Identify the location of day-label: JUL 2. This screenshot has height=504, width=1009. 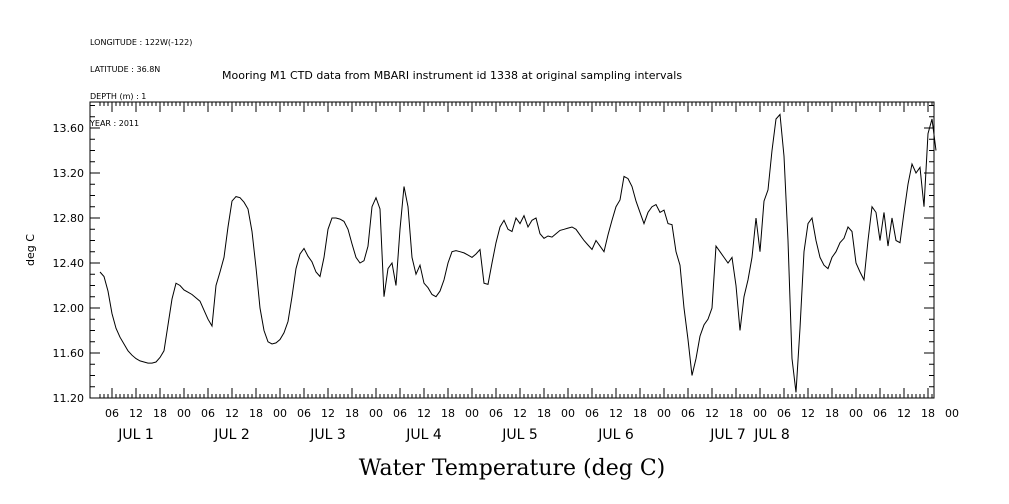
(231, 435).